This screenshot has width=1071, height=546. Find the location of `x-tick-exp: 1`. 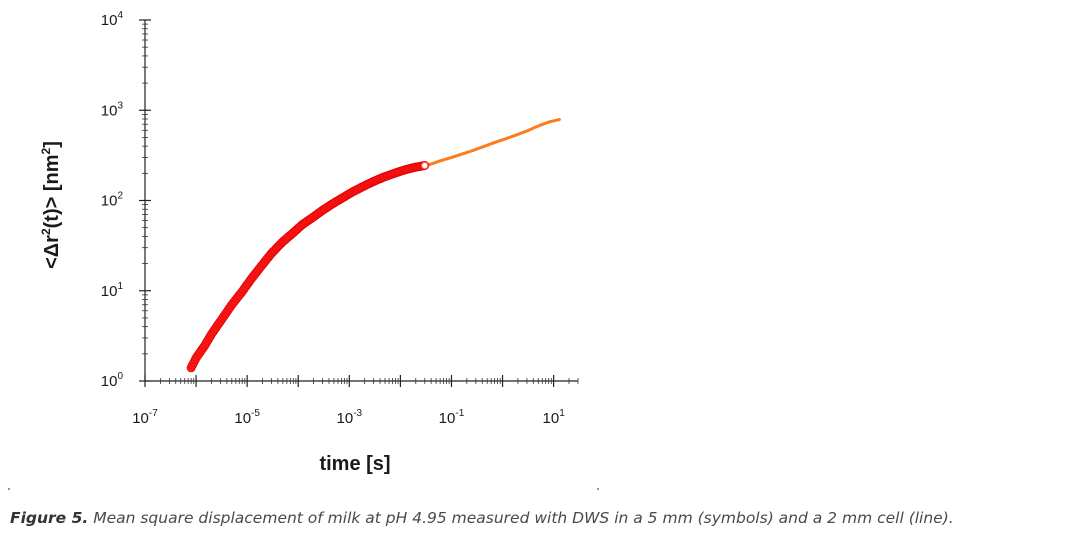

x-tick-exp: 1 is located at coordinates (562, 413).